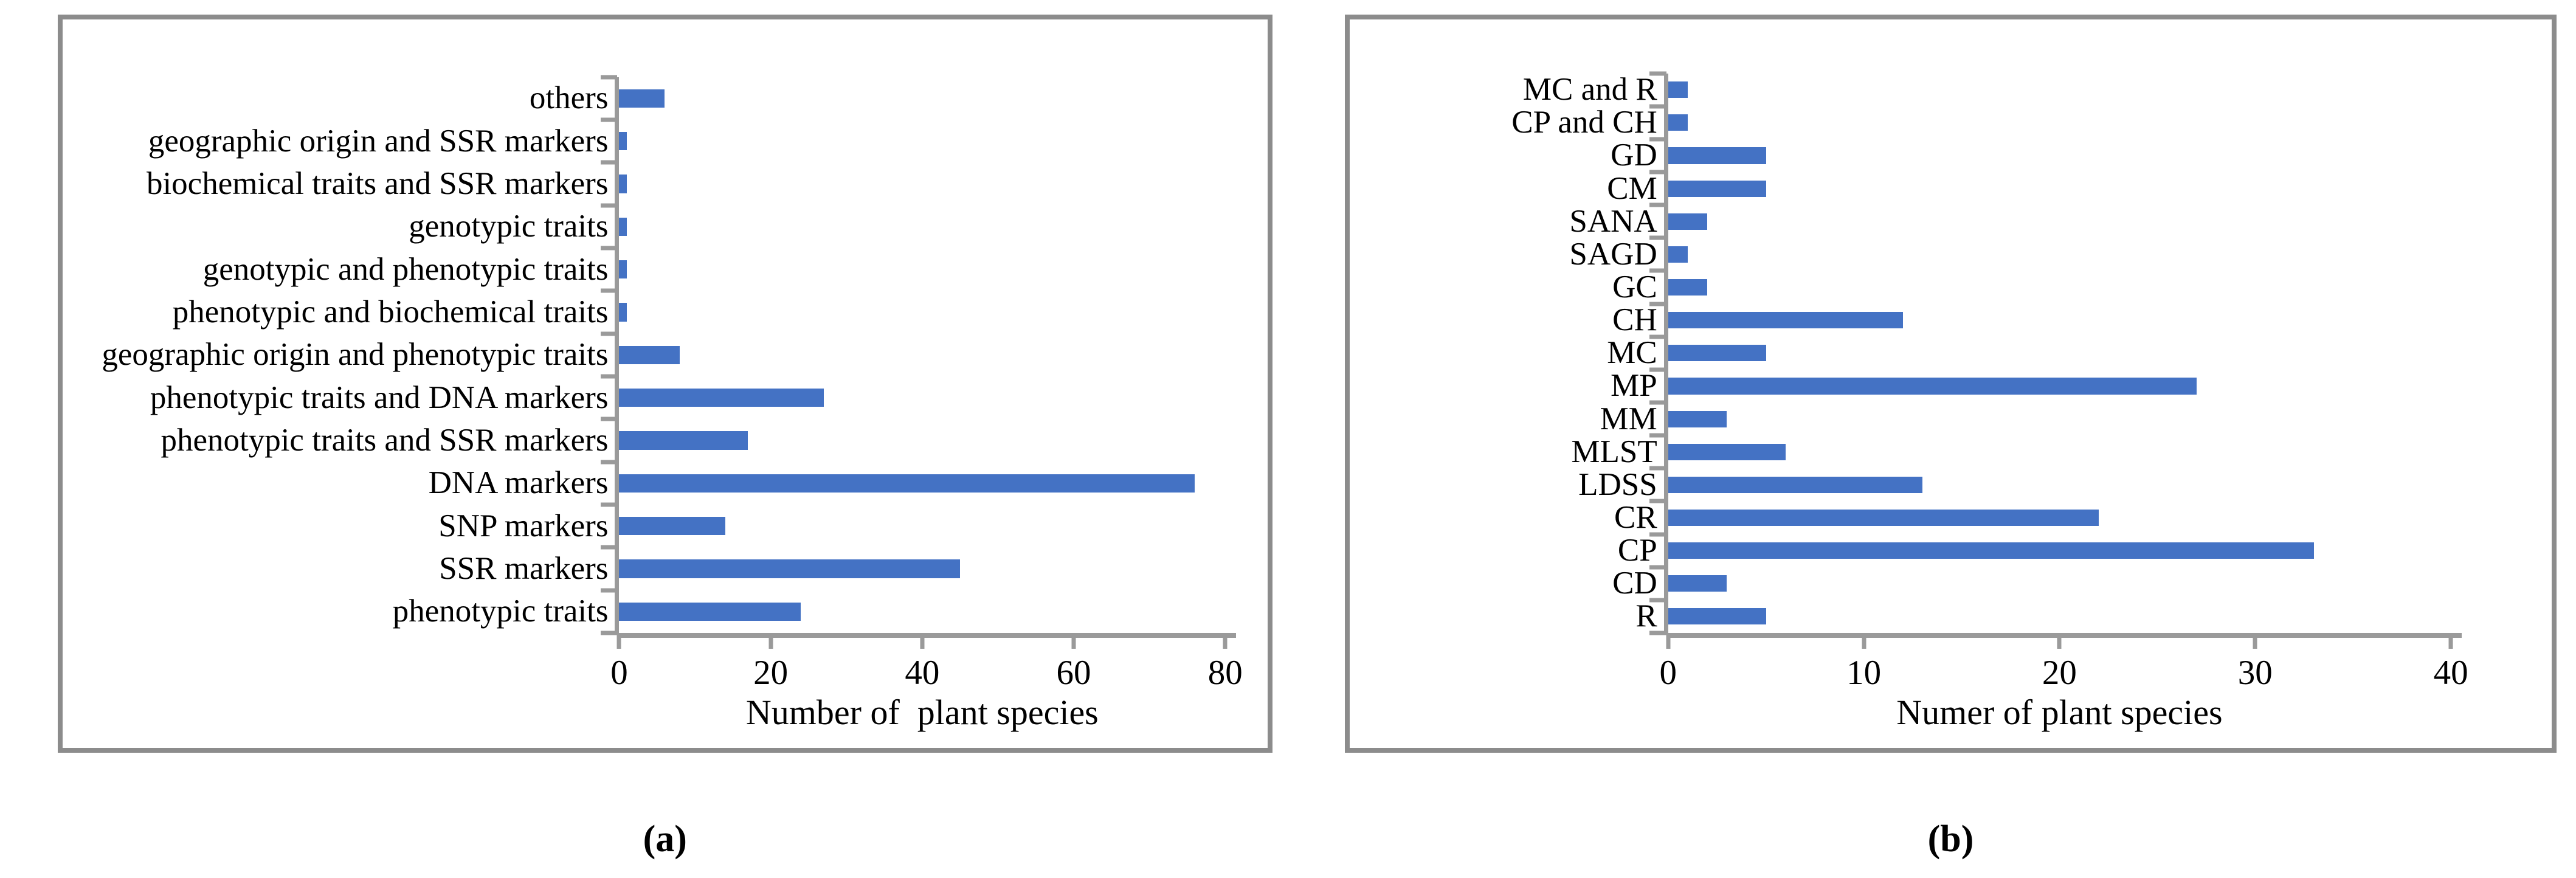 The width and height of the screenshot is (2576, 878). I want to click on category-row: SSR markers, so click(665, 568).